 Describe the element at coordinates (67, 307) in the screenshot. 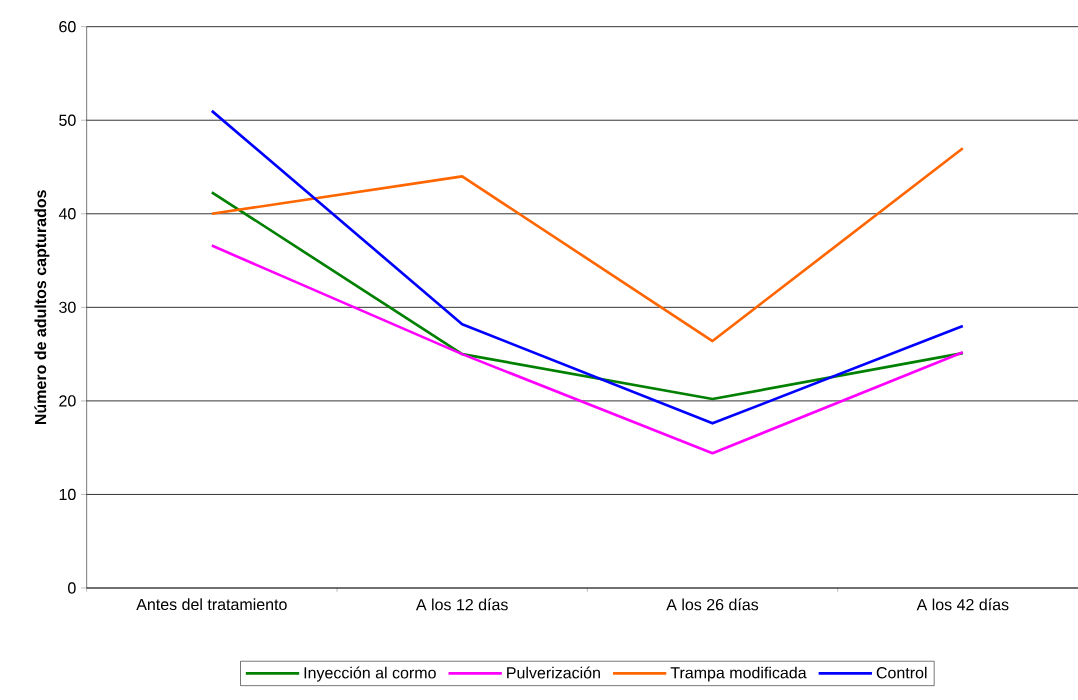

I see `y-tick-label: 30` at that location.